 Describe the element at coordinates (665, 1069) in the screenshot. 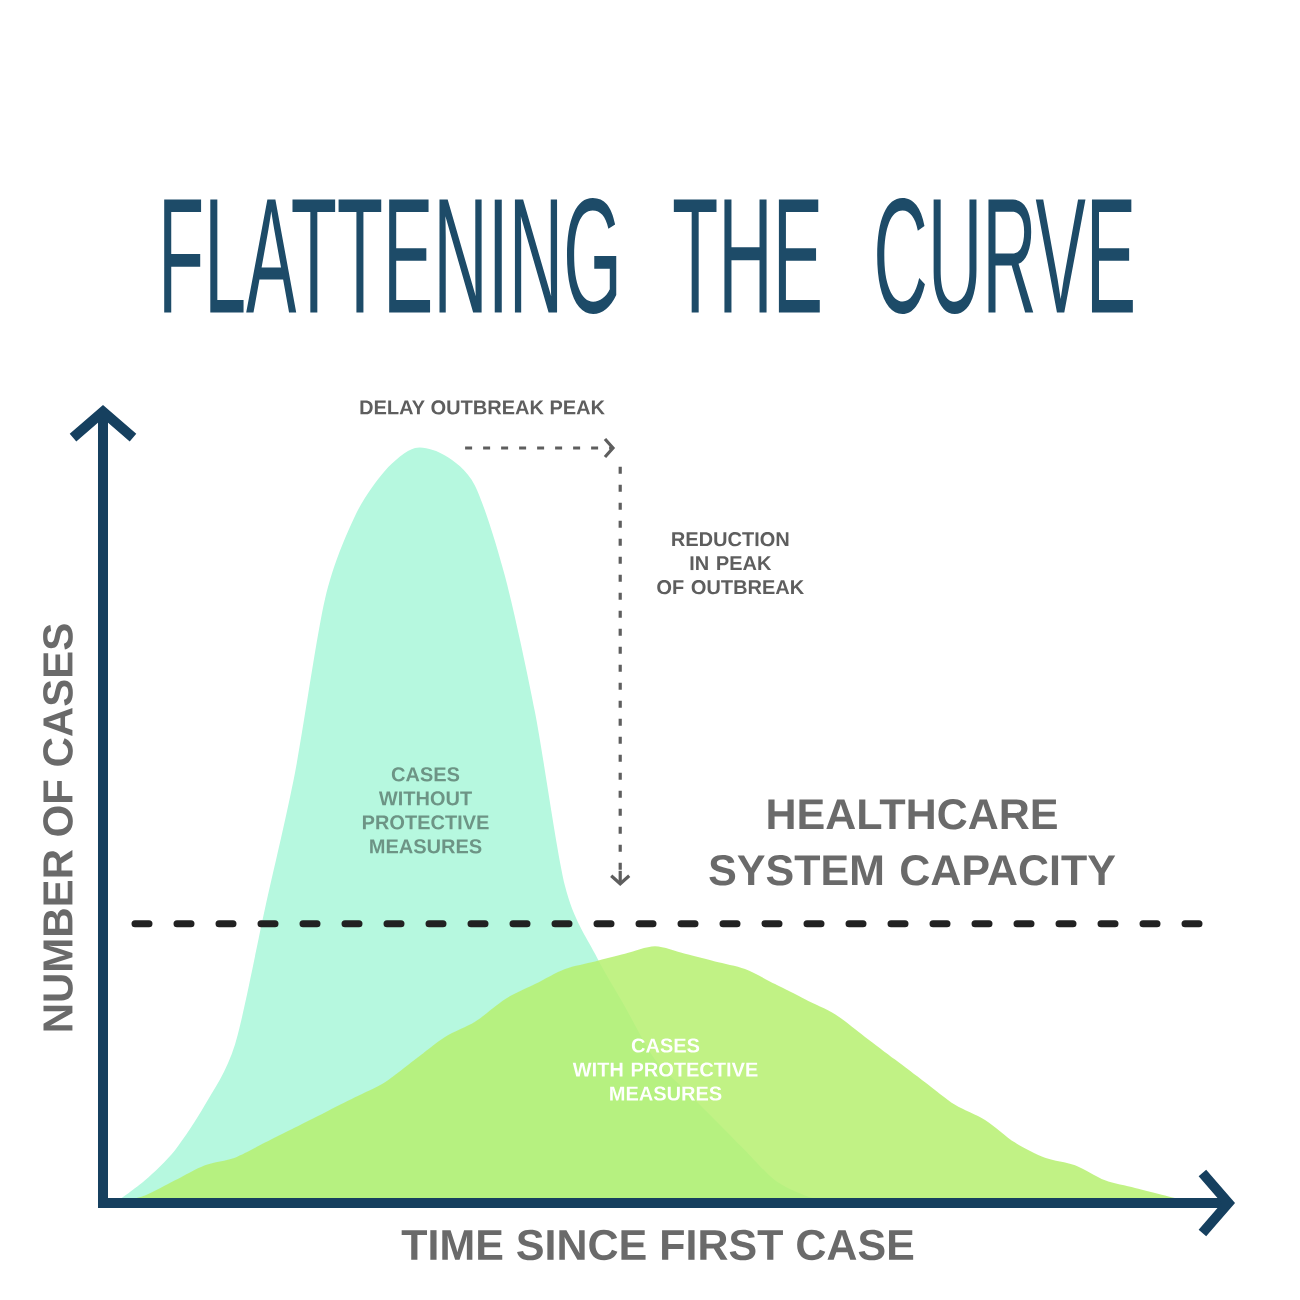

I see `series-label: CASES WITH PROTECTIVE MEASURES` at that location.